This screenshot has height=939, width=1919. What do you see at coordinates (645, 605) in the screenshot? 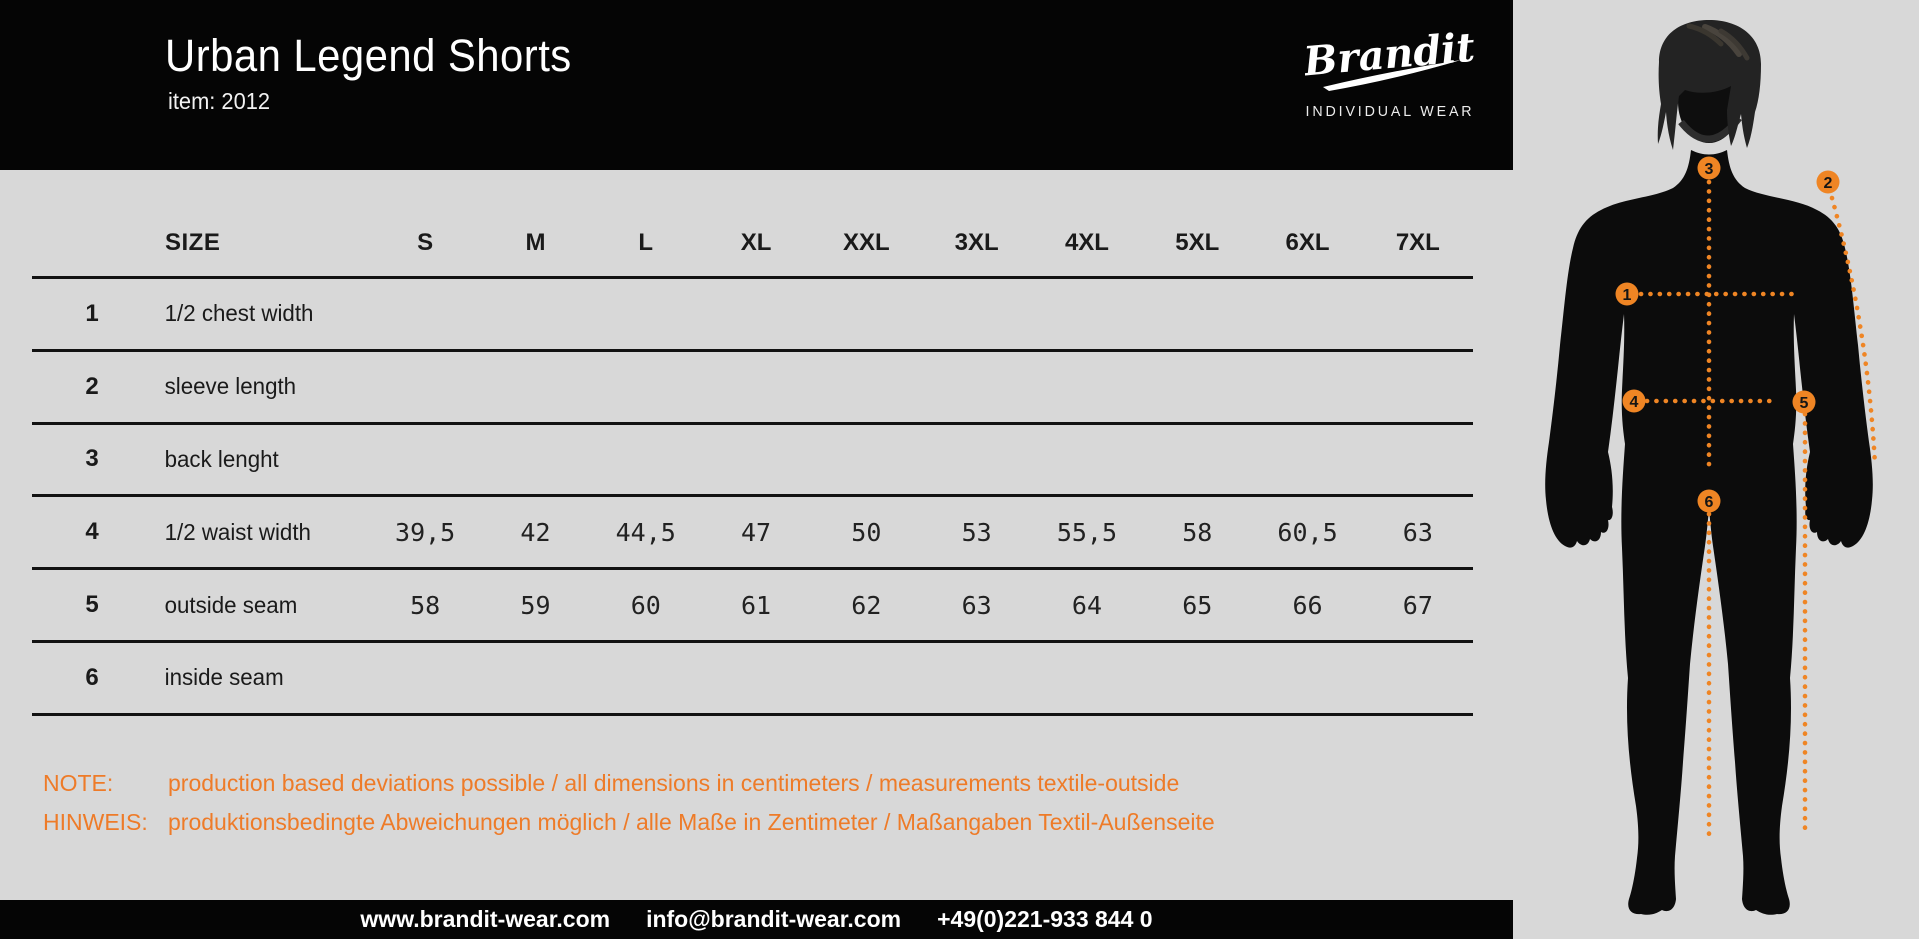
I see `measurement-value: 60` at bounding box center [645, 605].